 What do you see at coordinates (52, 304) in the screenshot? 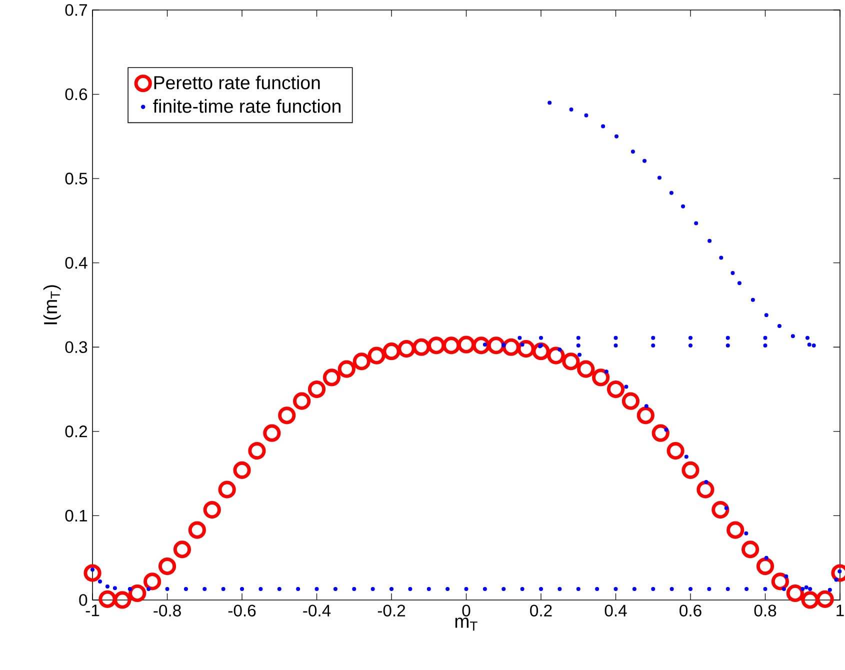
I see `y-axis-title: I(m$_{T}$)` at bounding box center [52, 304].